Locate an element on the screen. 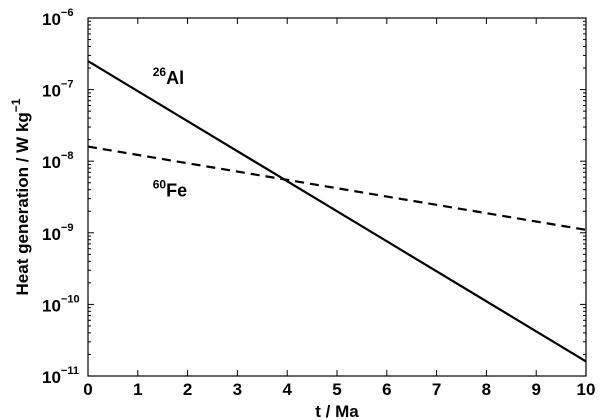 The width and height of the screenshot is (600, 420). y-tick-label: 10⁻¹¹ is located at coordinates (60, 376).